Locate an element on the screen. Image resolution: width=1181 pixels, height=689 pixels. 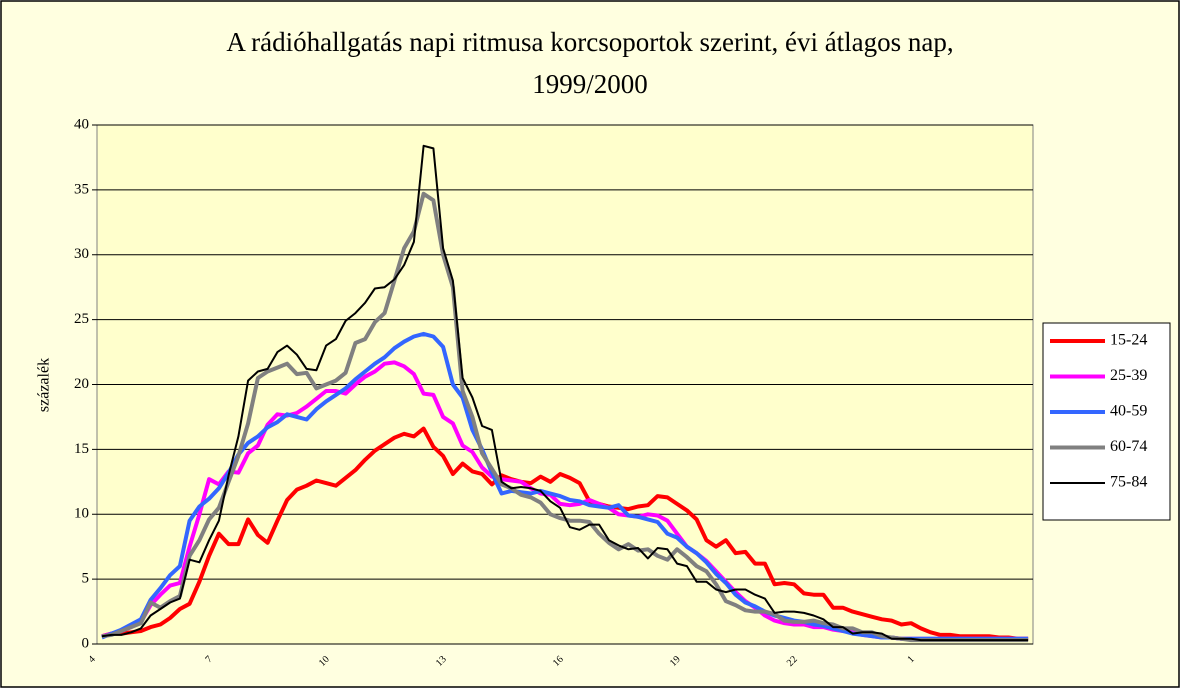
y-tick-label: 10 is located at coordinates (81, 514).